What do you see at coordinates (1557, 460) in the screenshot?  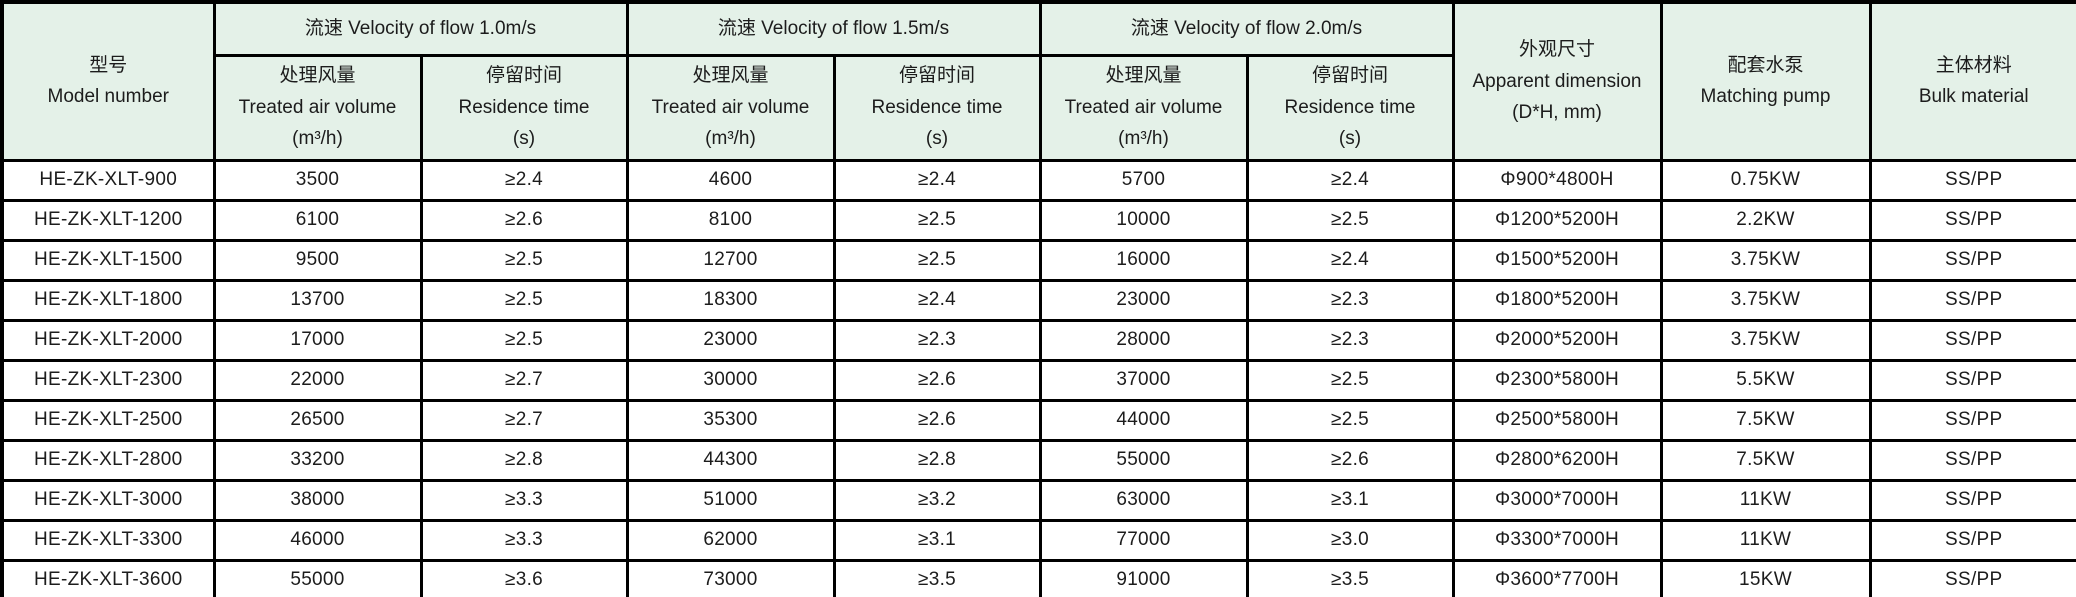 I see `cell-dimension: Φ2800*6200H` at bounding box center [1557, 460].